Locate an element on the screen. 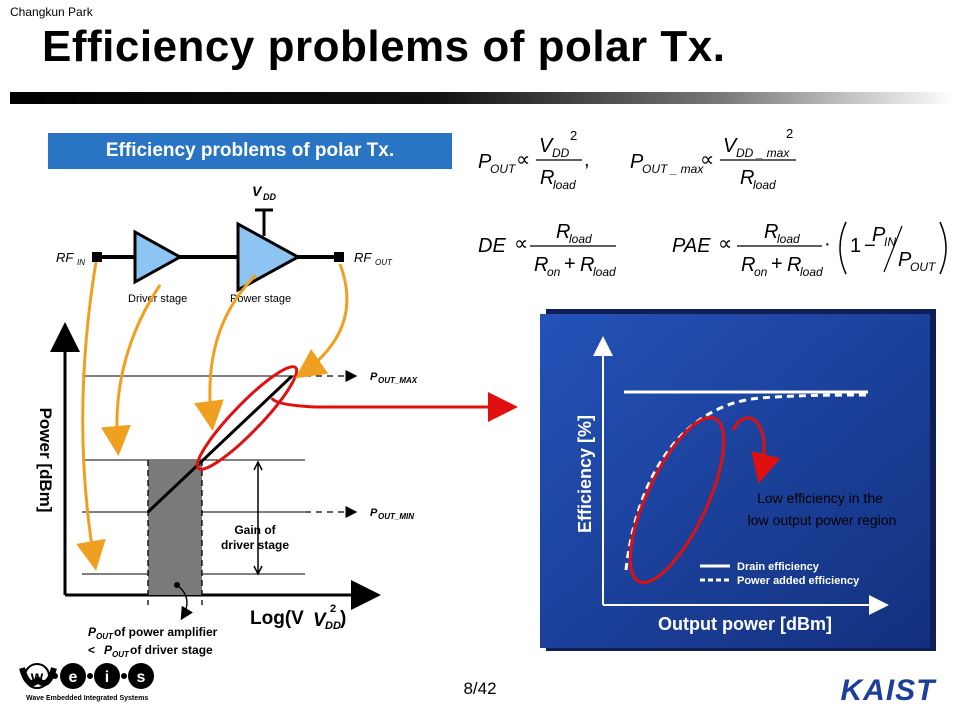  eq-vdd-sub-1: DD is located at coordinates (561, 153).